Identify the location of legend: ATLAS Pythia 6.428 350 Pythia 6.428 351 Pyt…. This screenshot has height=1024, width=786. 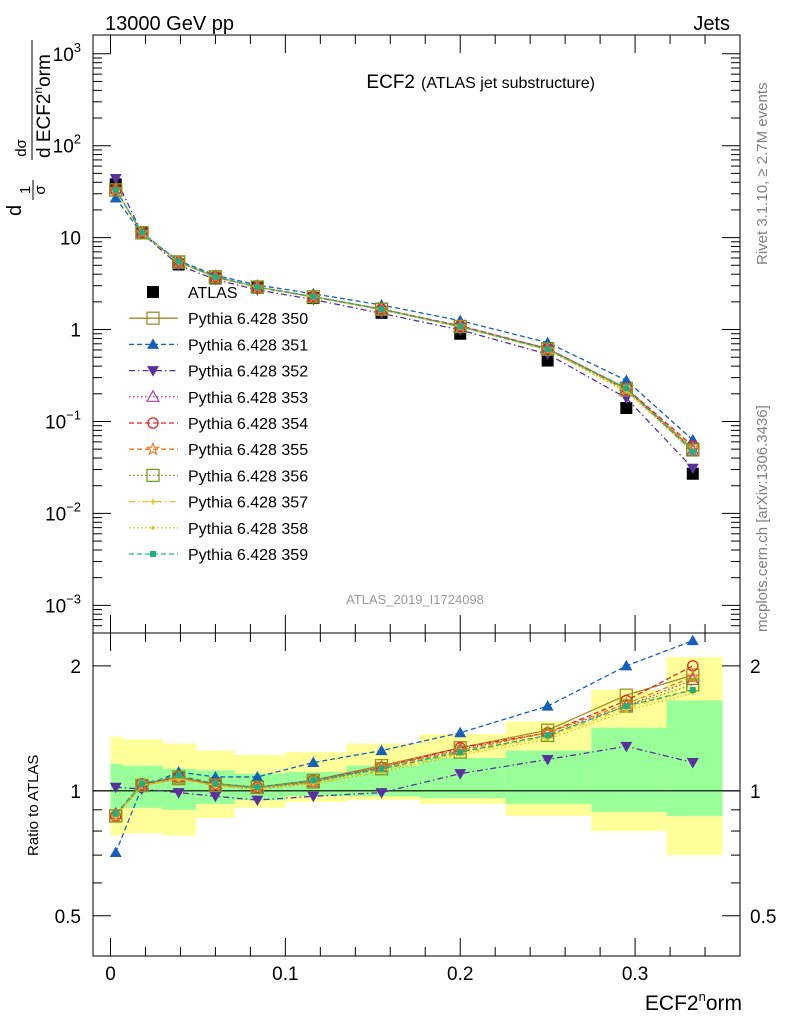
(218, 424).